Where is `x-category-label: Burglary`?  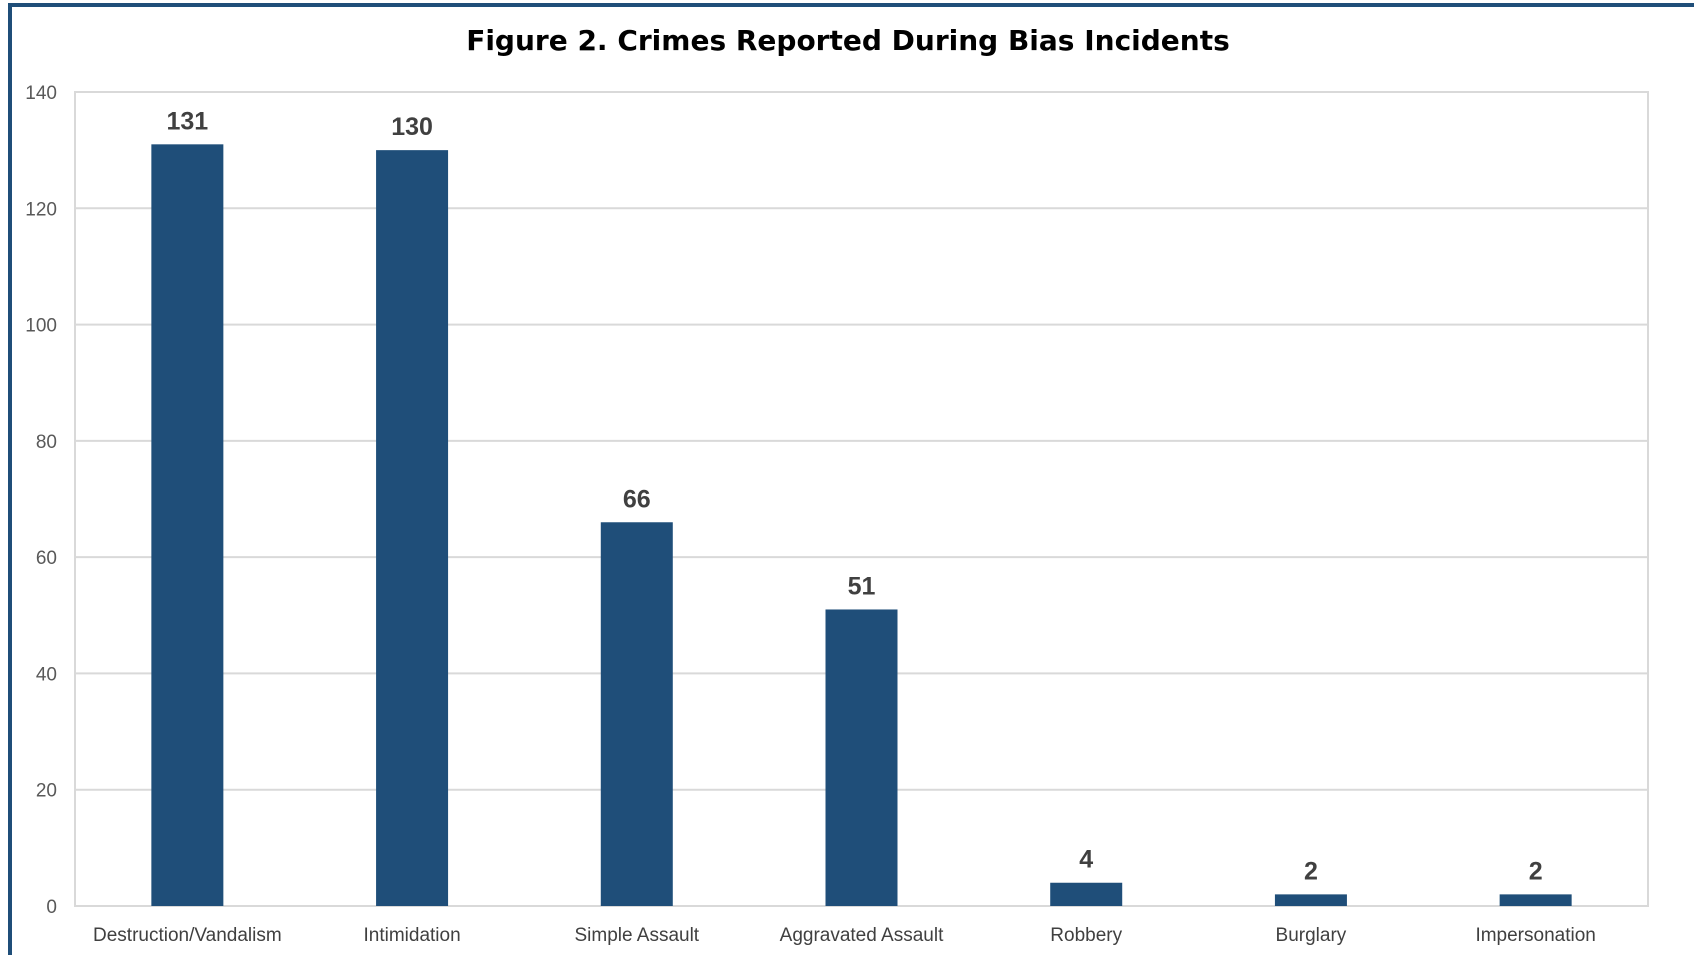 x-category-label: Burglary is located at coordinates (1311, 935).